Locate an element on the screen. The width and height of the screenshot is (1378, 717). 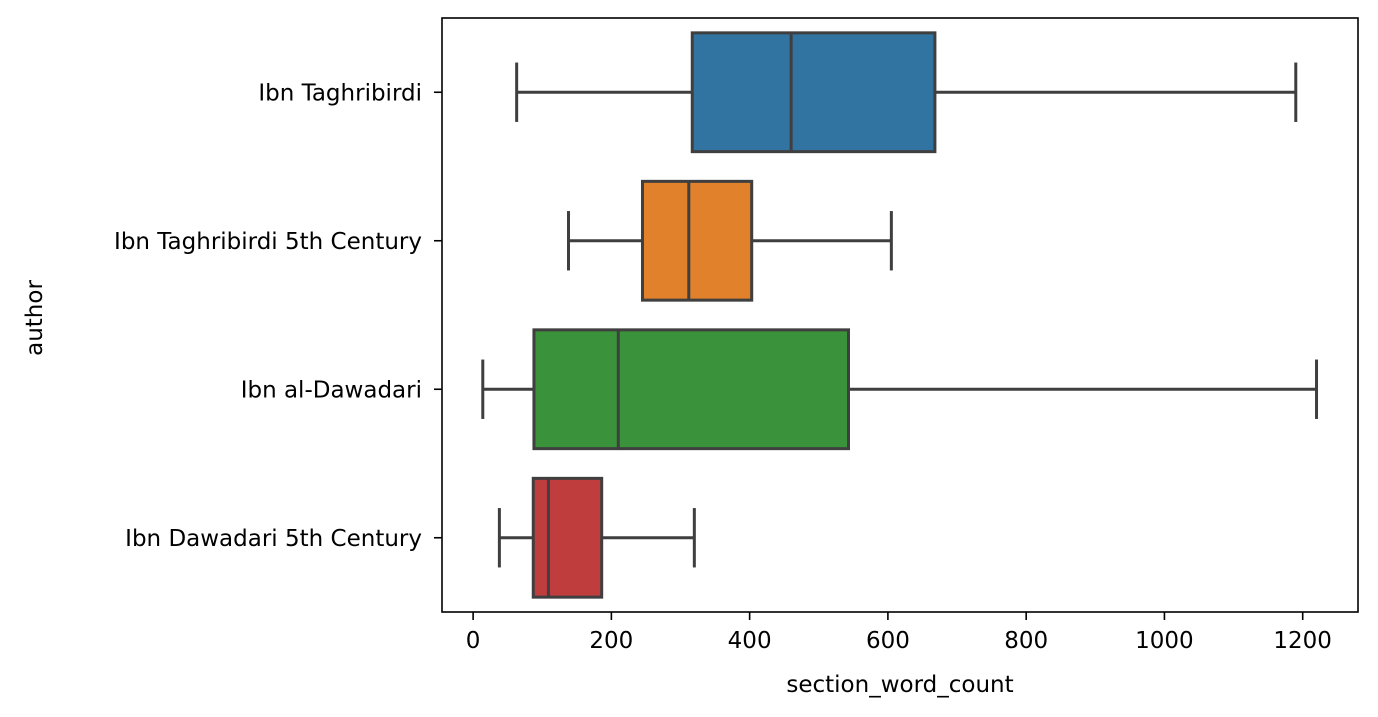
x-axis-ticks: 0 200 400 600 800 1000 1200 is located at coordinates (899, 633).